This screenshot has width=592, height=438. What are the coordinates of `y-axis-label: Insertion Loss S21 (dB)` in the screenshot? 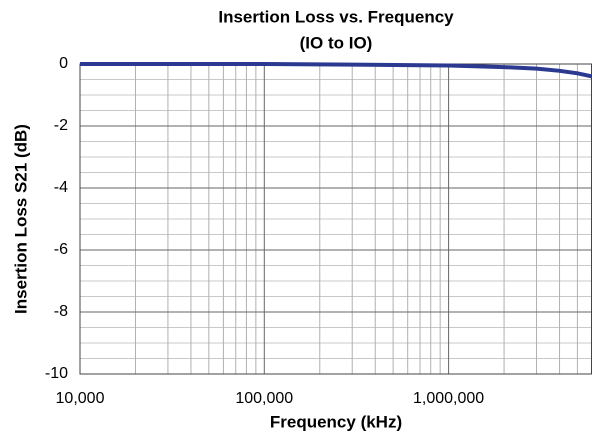 It's located at (20, 219).